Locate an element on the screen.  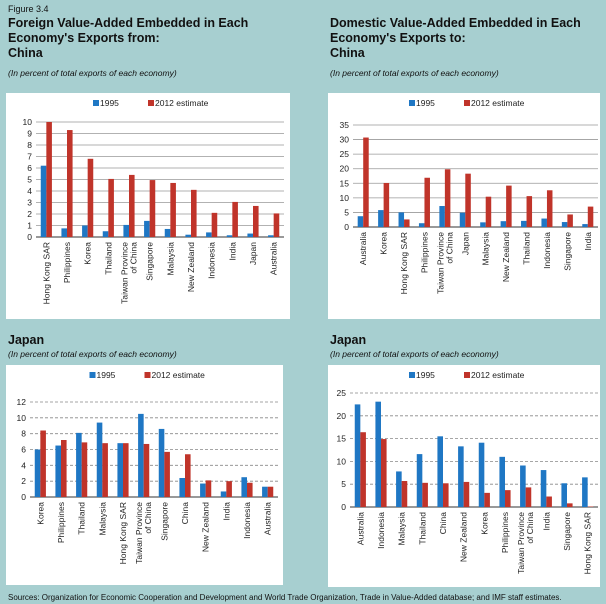
y-tick-label: 10 is located at coordinates (28, 122).